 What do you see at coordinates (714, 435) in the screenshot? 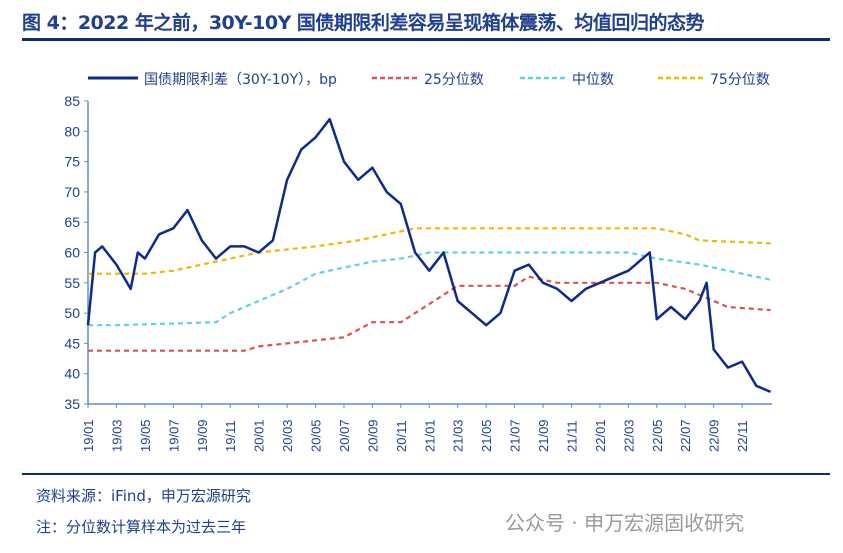
I see `x-tick-label: 22/09` at bounding box center [714, 435].